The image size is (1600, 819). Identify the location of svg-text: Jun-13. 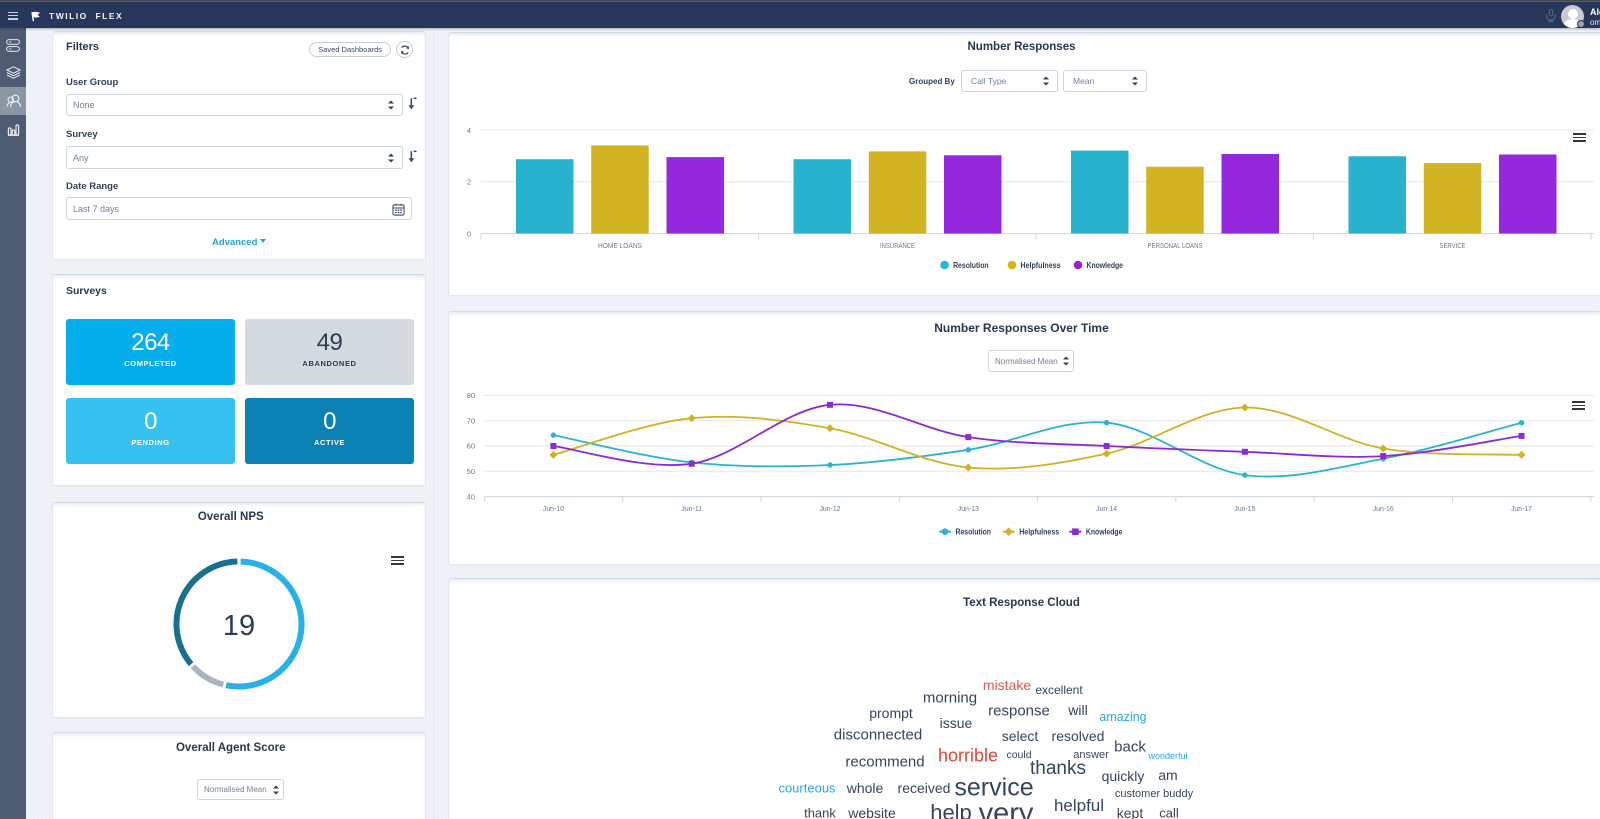
(968, 508).